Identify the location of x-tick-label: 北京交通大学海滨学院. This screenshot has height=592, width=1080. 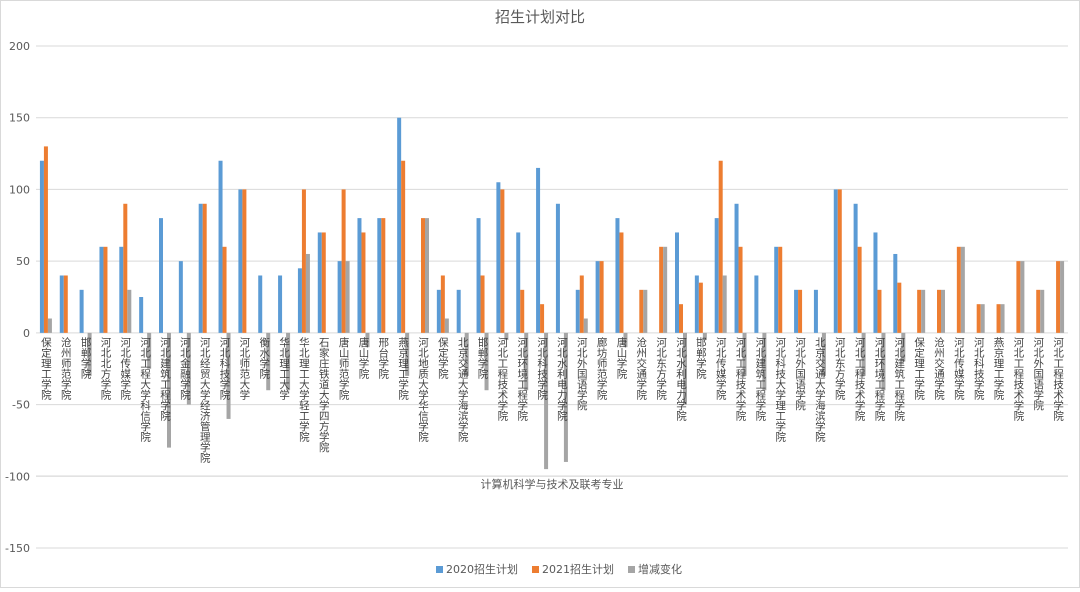
(820, 390).